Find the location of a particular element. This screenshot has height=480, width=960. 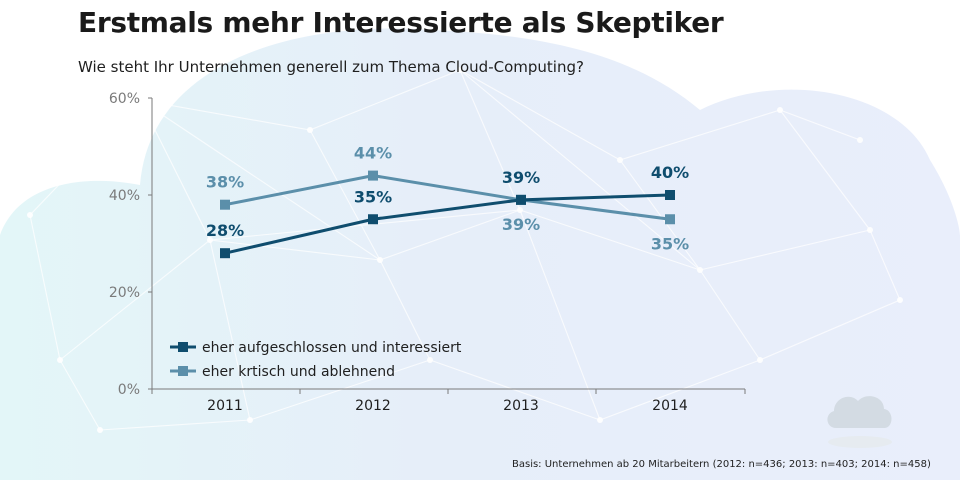

y-tick-label: 0% is located at coordinates (129, 390).